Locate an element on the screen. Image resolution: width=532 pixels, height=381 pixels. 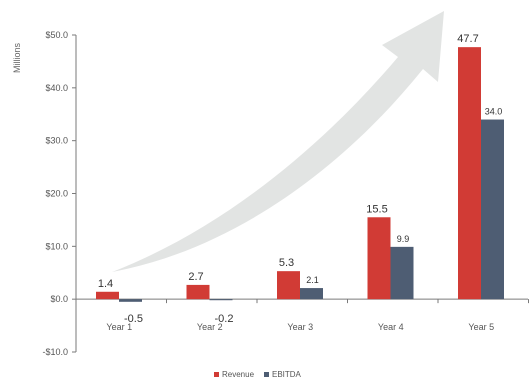
ebitda-data-label: 9.9 is located at coordinates (403, 239).